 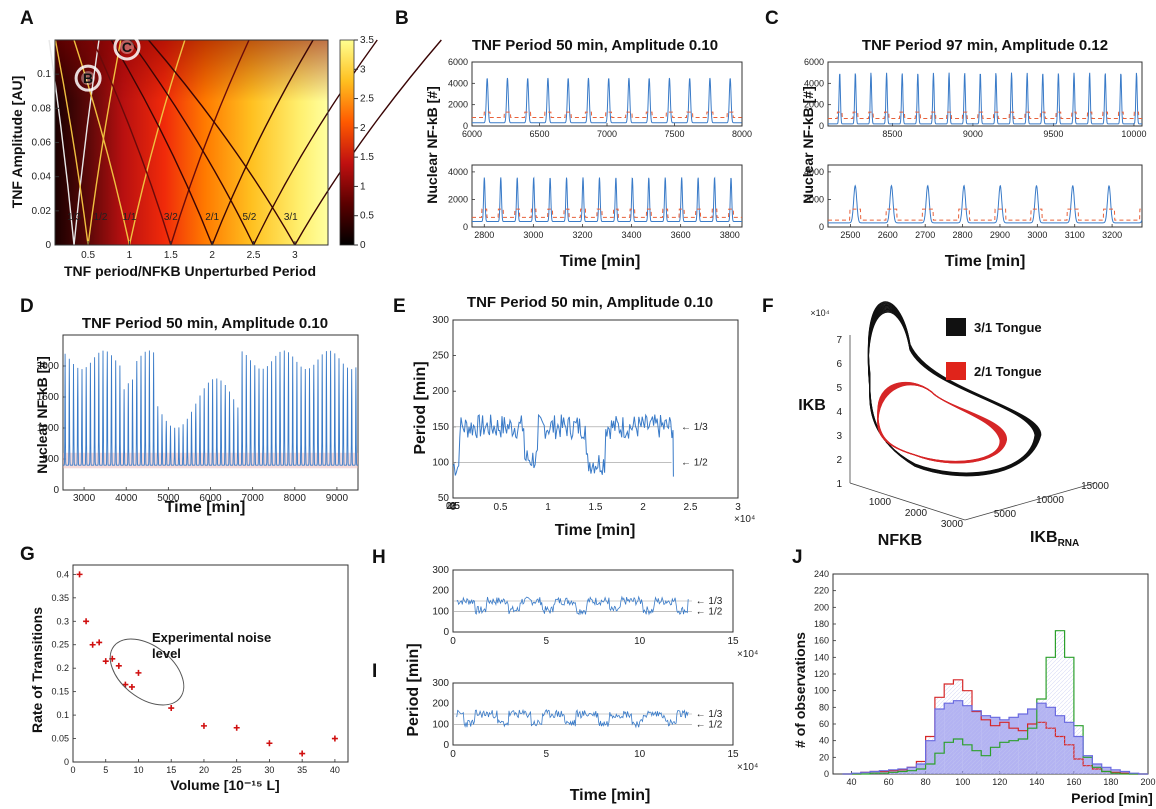 What do you see at coordinates (821, 591) in the screenshot?
I see `j-ytick-label: 220` at bounding box center [821, 591].